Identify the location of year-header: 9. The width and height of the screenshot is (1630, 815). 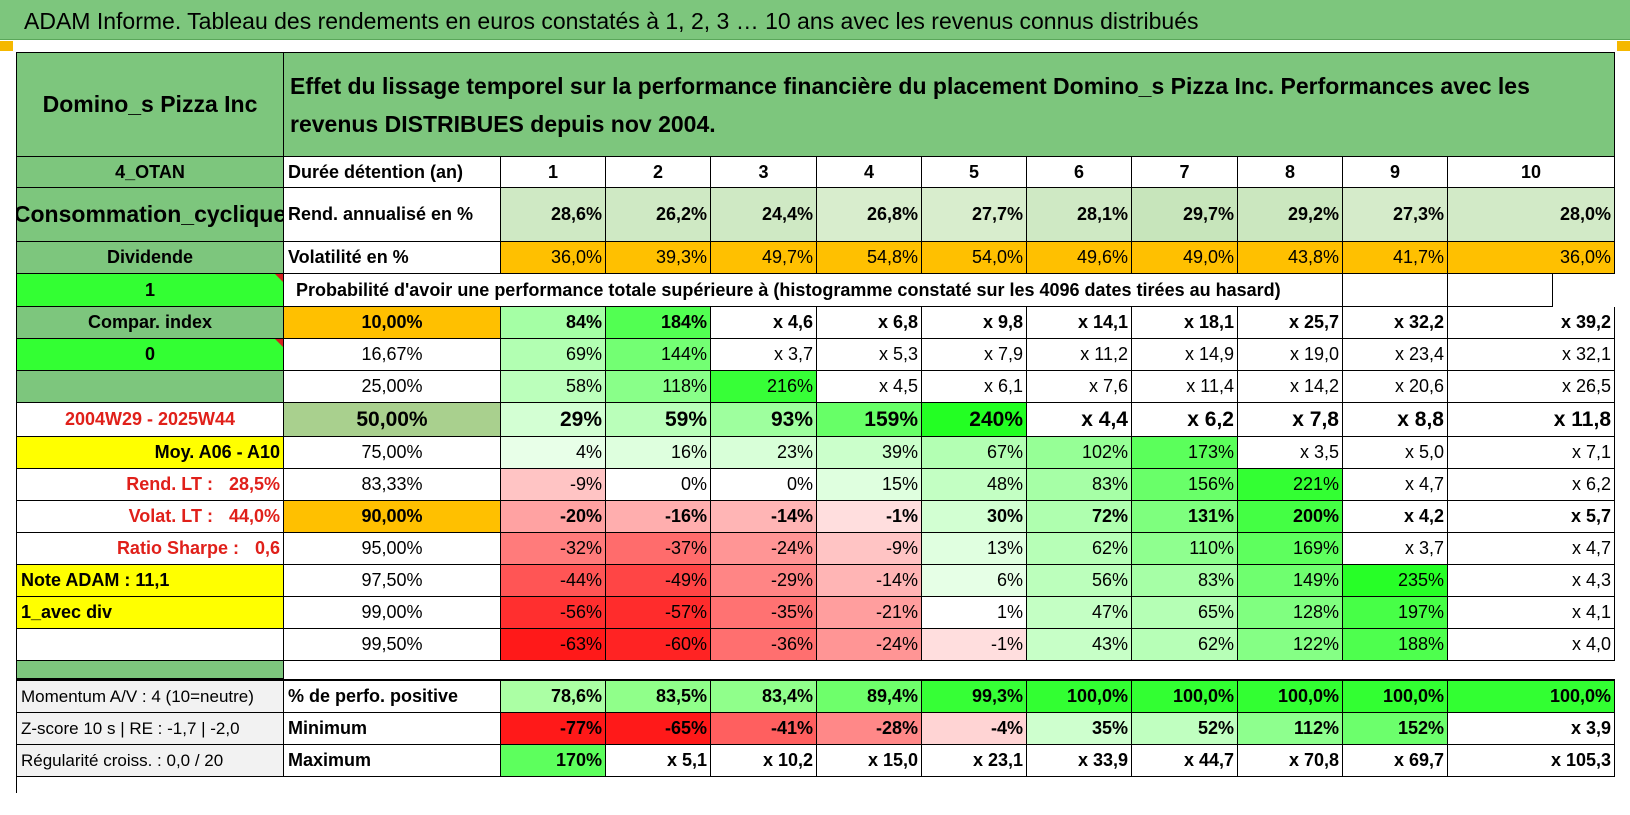
(1395, 172).